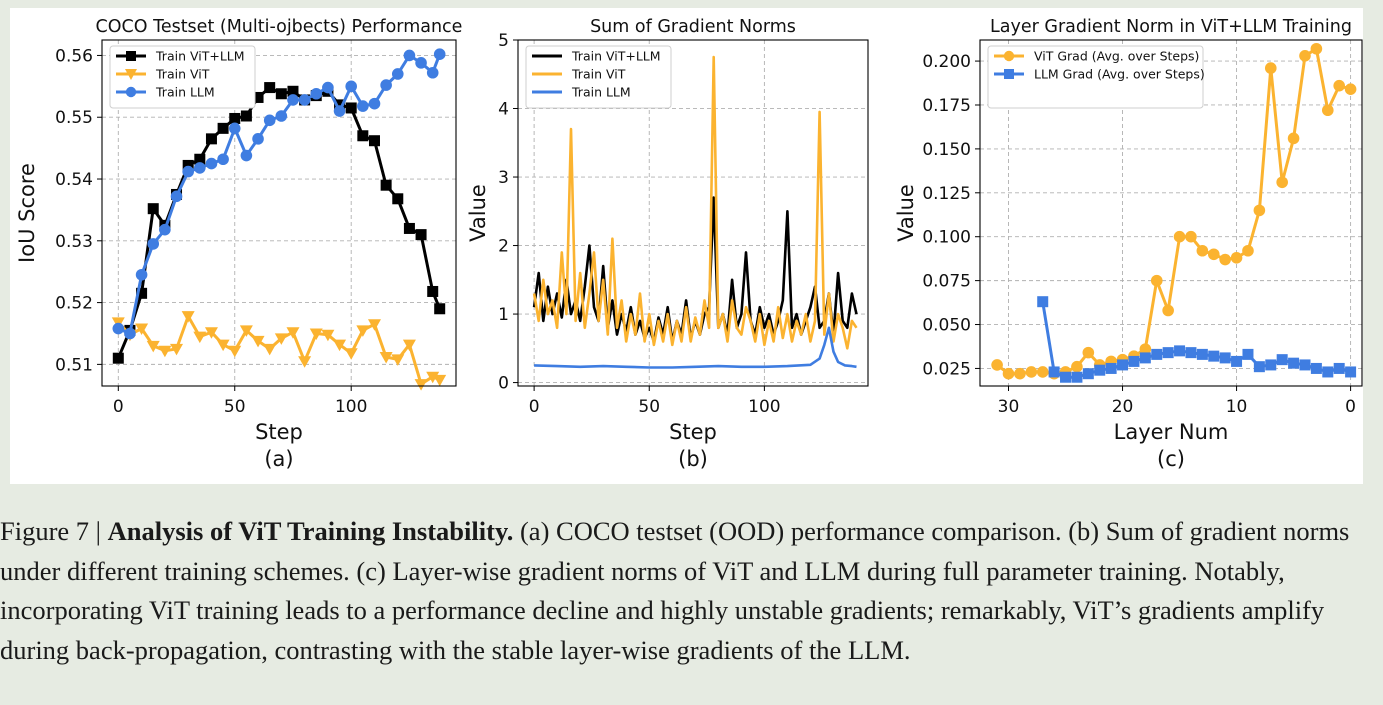  I want to click on y-tick-label: 0.150, so click(946, 150).